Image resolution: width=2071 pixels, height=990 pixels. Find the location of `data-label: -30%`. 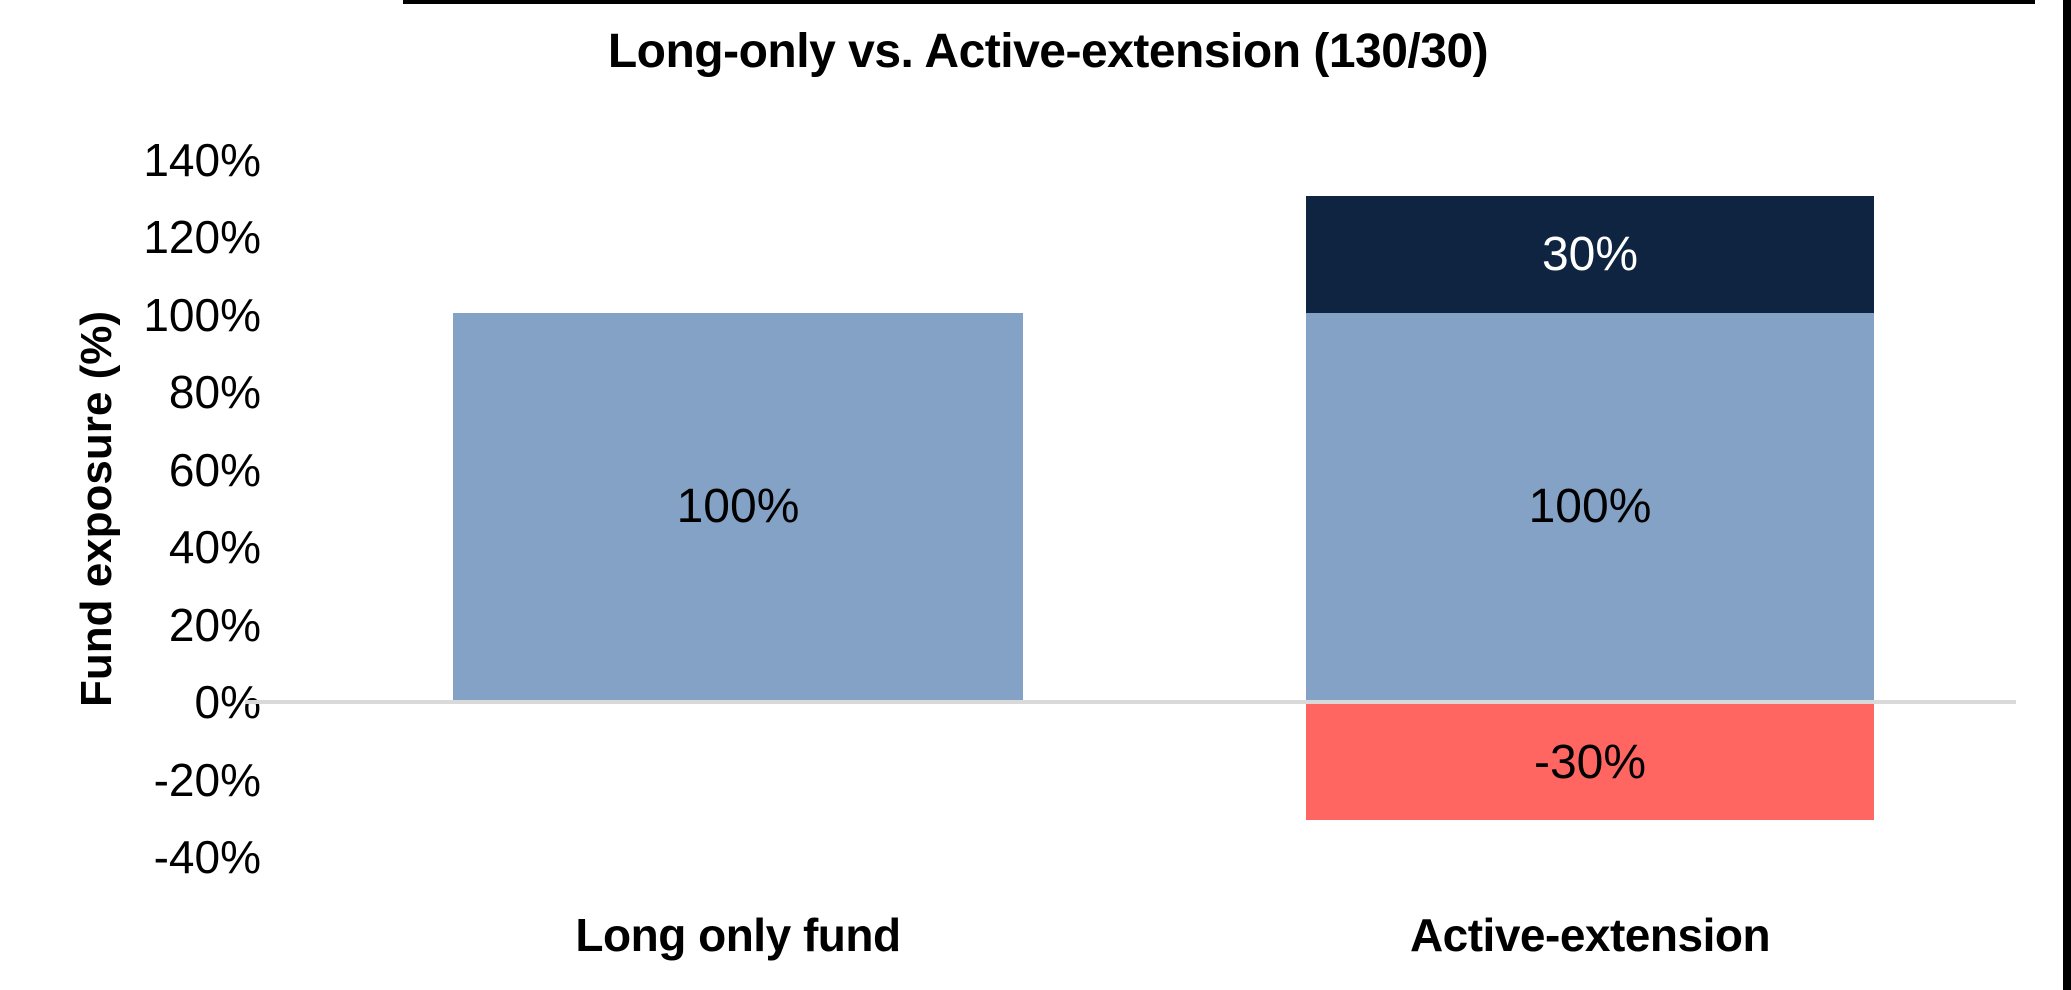

data-label: -30% is located at coordinates (1590, 762).